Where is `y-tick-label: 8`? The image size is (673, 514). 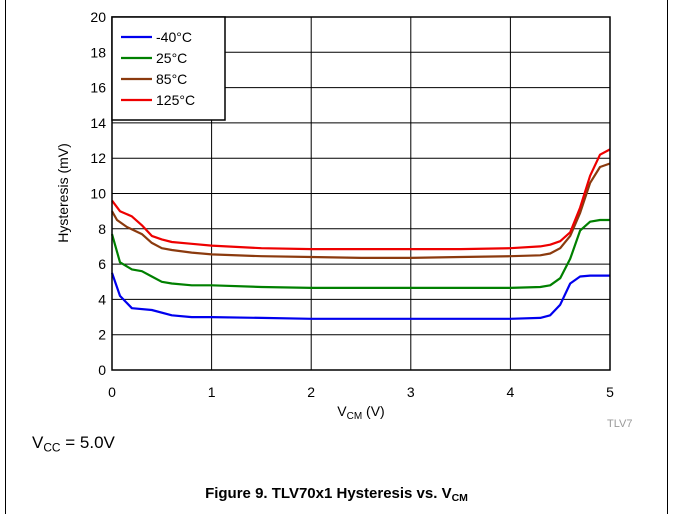 y-tick-label: 8 is located at coordinates (102, 229).